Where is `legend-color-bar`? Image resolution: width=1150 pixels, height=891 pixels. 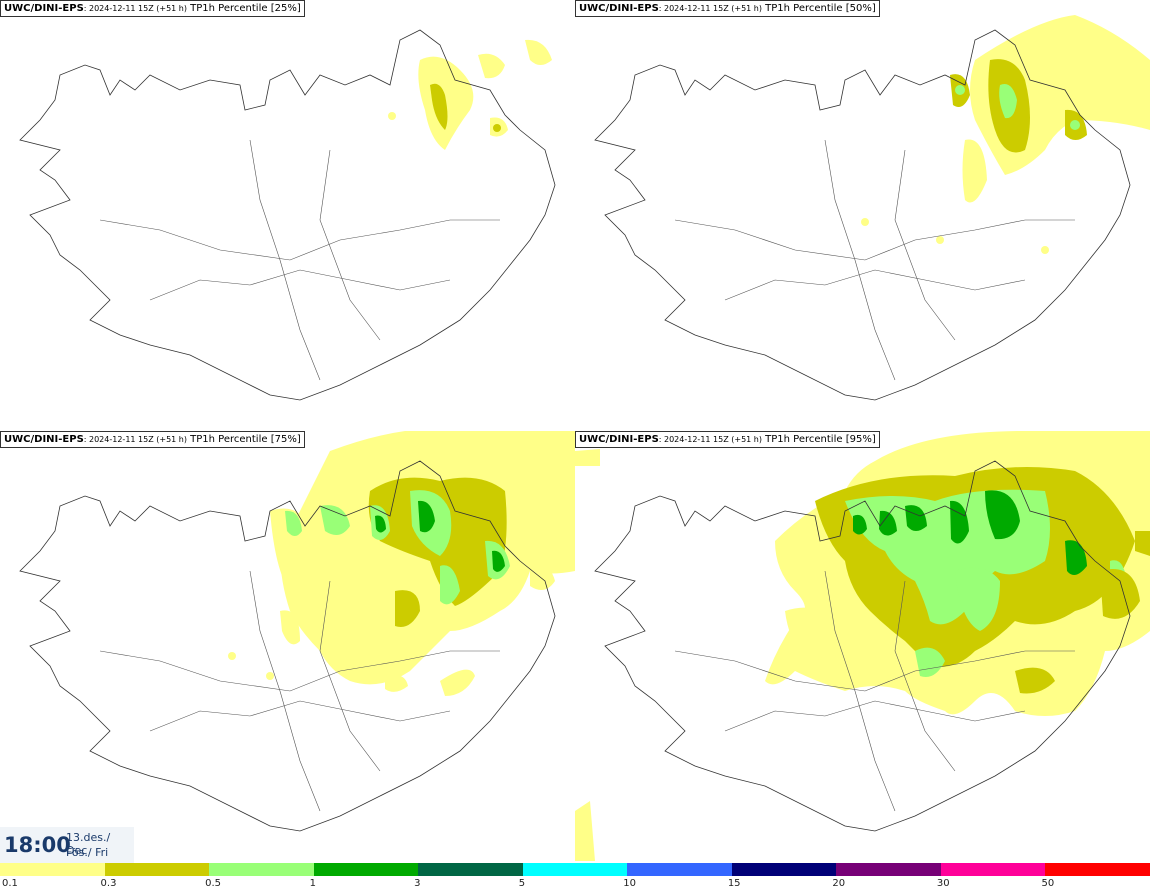 legend-color-bar is located at coordinates (575, 869).